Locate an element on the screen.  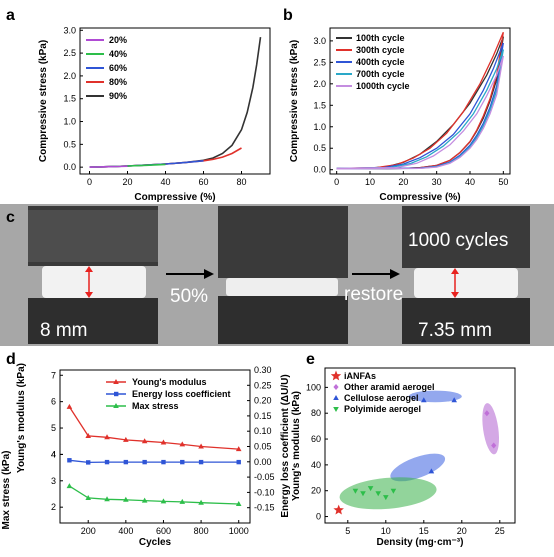
x-tick-label: 30 is located at coordinates (437, 182).